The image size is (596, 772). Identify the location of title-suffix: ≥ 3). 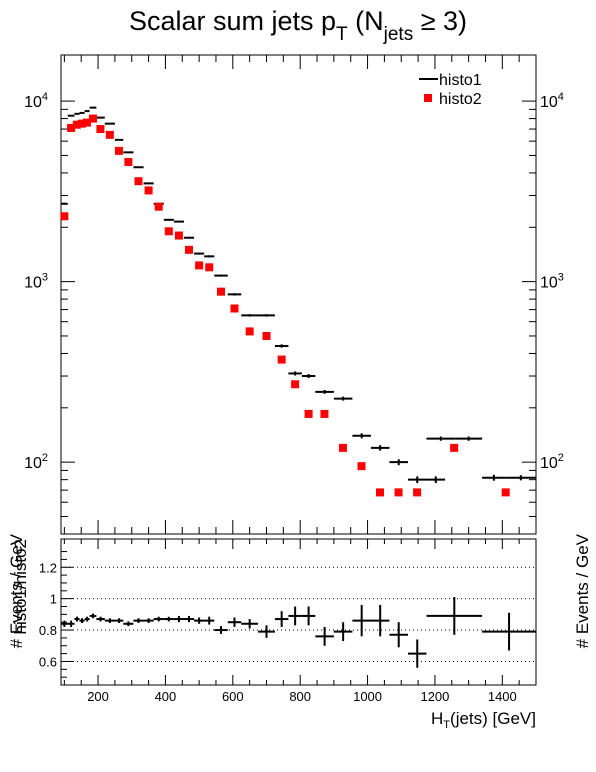
(440, 21).